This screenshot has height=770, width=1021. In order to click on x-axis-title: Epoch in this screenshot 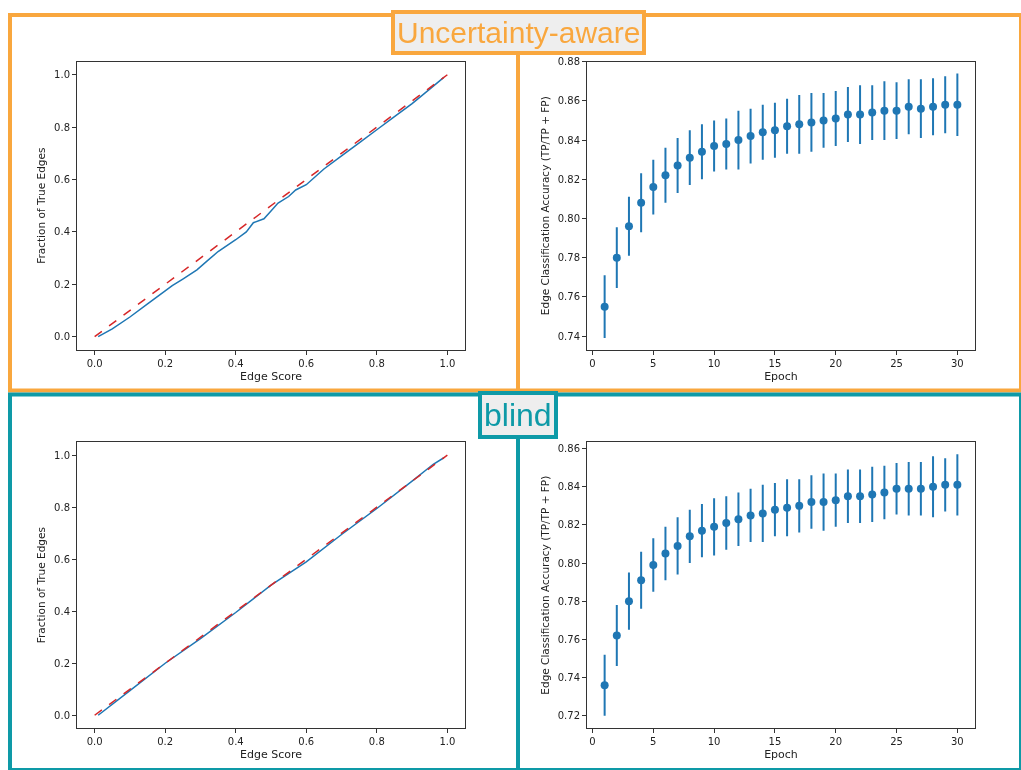, I will do `click(781, 376)`.